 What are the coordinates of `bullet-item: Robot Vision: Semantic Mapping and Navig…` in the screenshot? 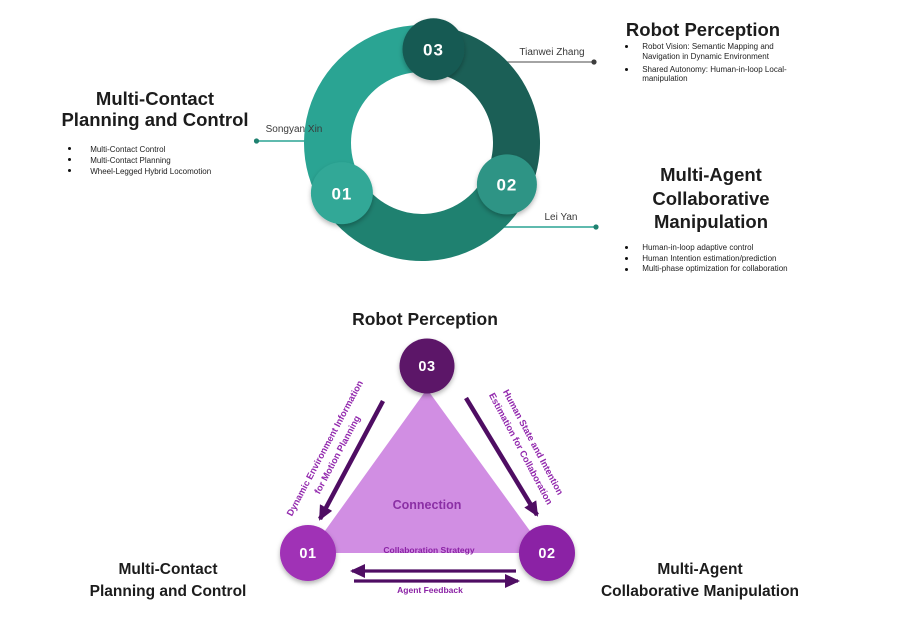 It's located at (711, 52).